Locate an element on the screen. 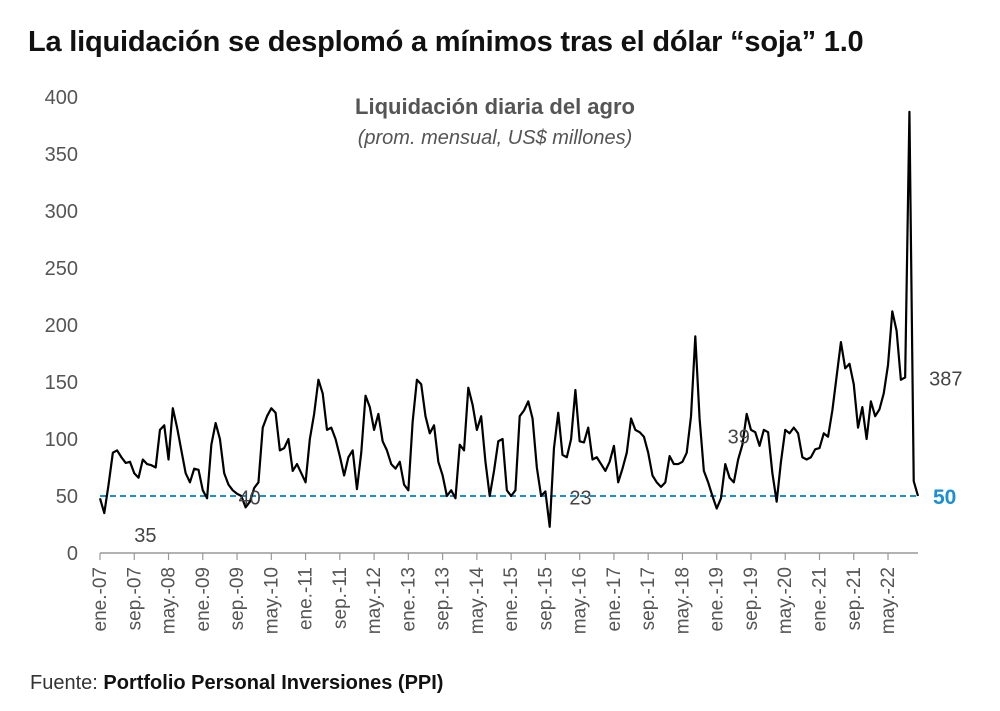  x-tick-label: may.-08 is located at coordinates (169, 600).